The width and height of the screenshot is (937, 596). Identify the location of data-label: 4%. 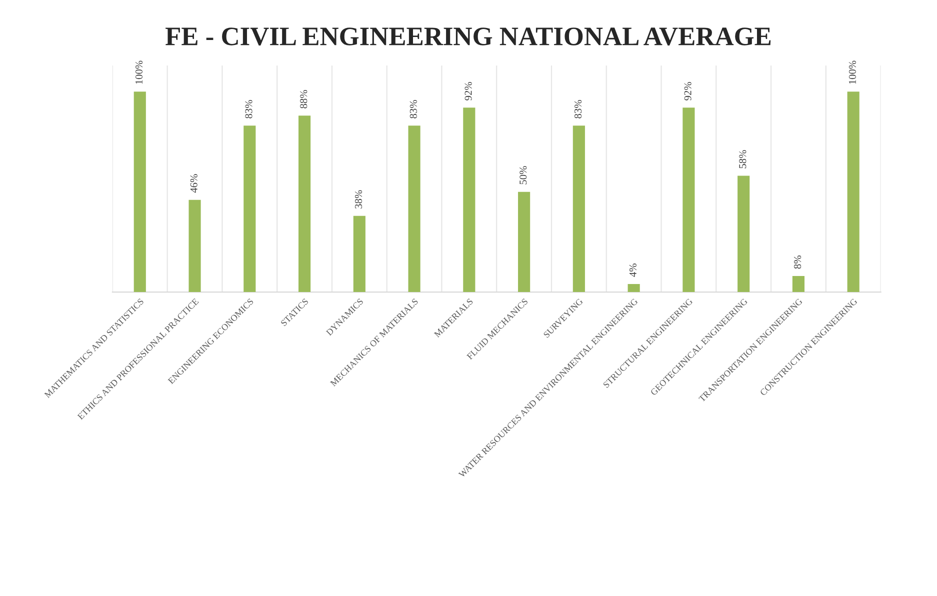
(632, 270).